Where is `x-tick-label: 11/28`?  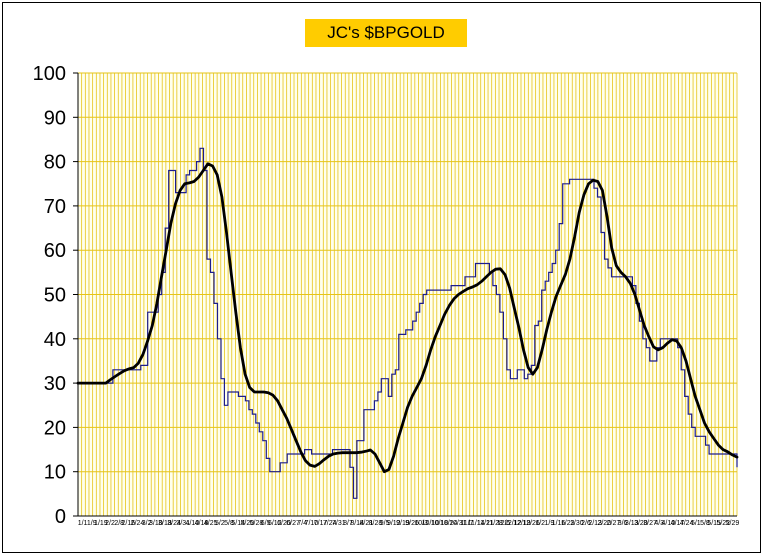
x-tick-label: 11/28 is located at coordinates (494, 523).